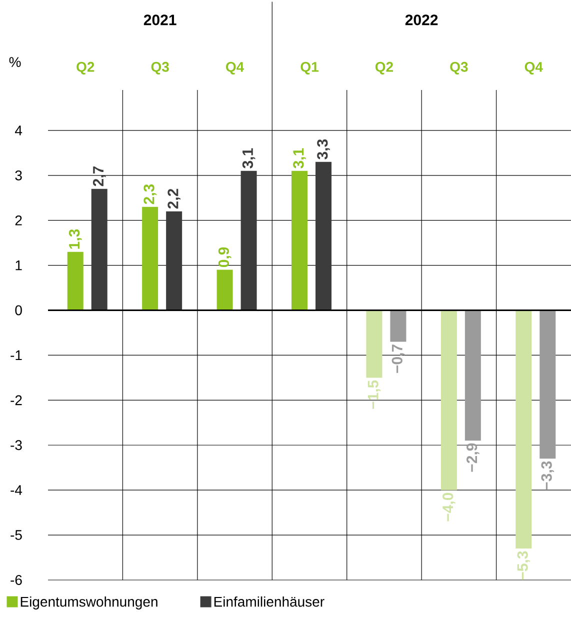  I want to click on y-tick-label: 3, so click(18, 175).